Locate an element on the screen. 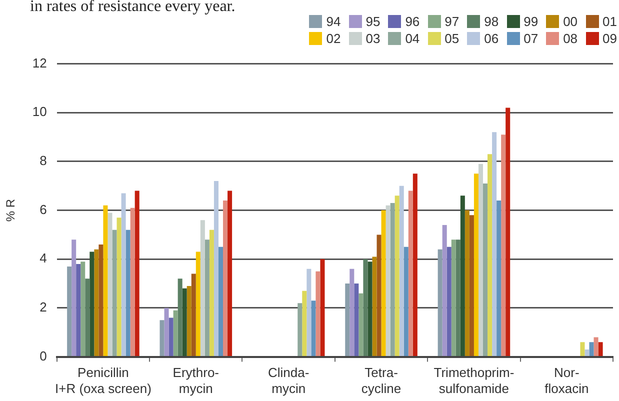 This screenshot has width=619, height=401. legend-label: 09 is located at coordinates (609, 38).